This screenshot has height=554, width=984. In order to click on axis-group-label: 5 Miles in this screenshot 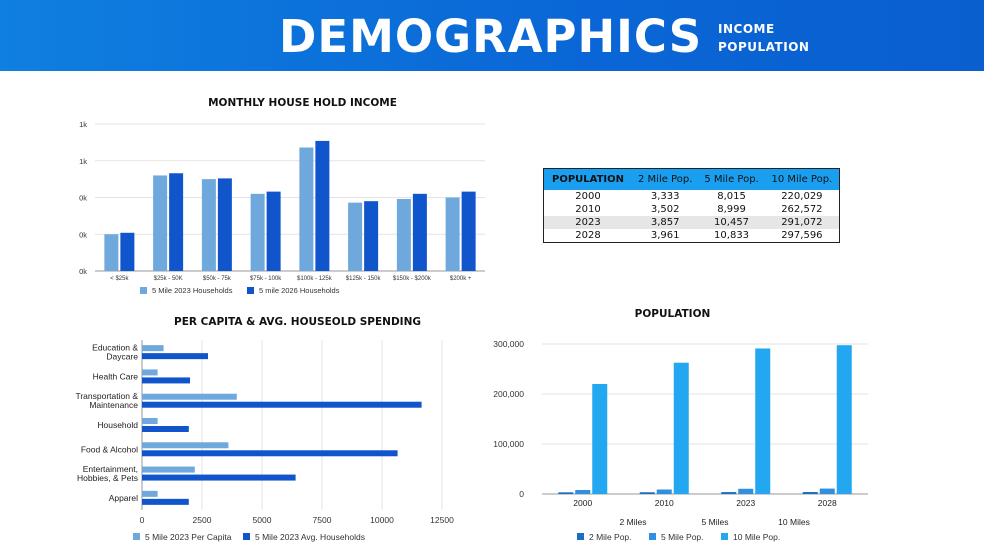, I will do `click(715, 522)`.